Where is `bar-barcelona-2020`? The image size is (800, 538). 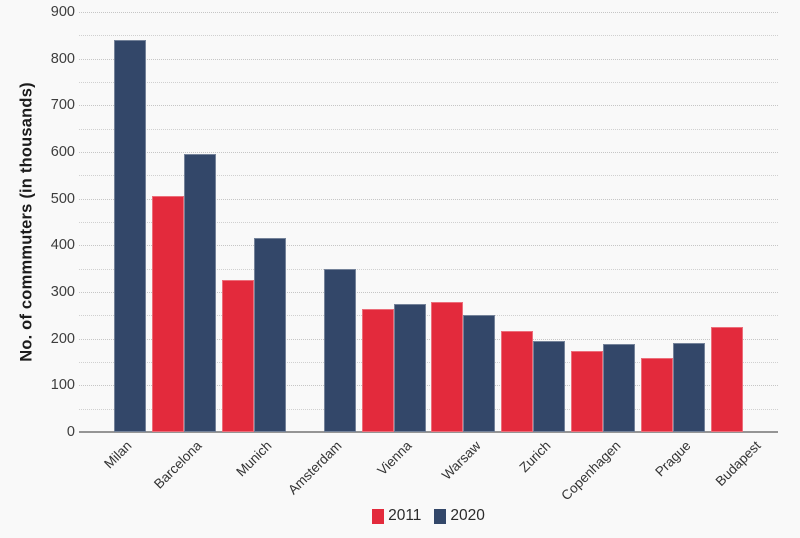
bar-barcelona-2020 is located at coordinates (199, 292).